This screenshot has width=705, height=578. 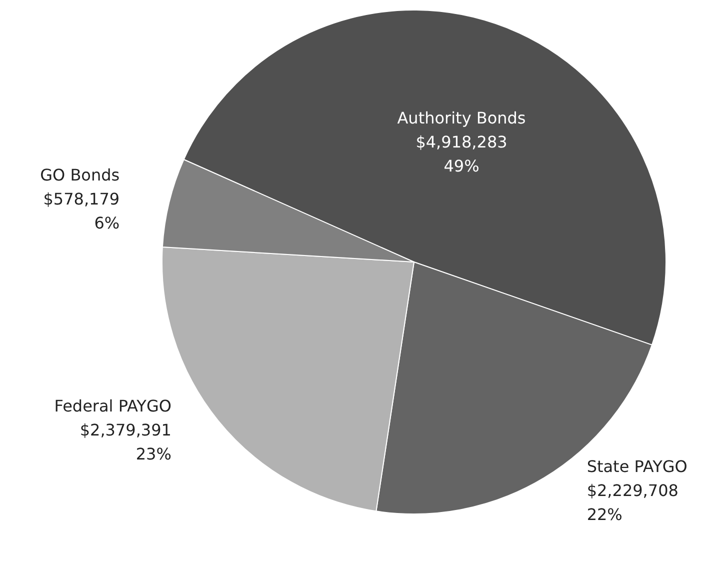 I want to click on data-label: $2,379,391 23%, so click(x=126, y=442).